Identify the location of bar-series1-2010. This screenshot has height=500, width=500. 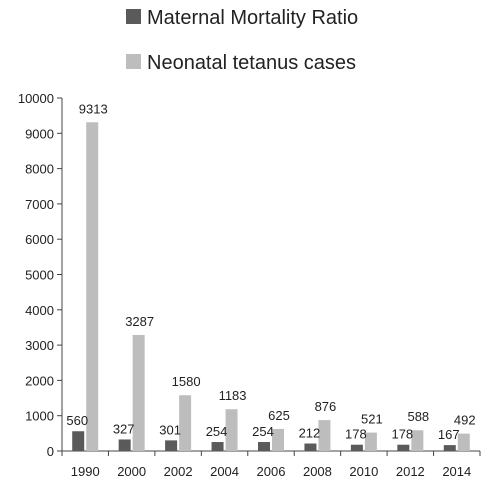
(356, 447).